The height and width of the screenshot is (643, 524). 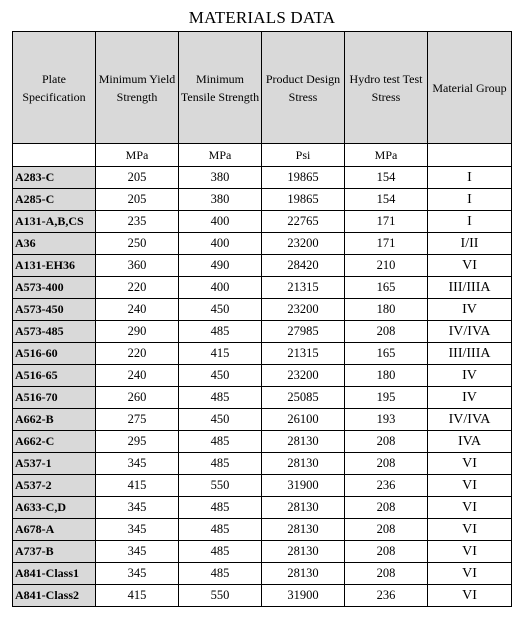 What do you see at coordinates (303, 155) in the screenshot?
I see `unit-cell: Psi` at bounding box center [303, 155].